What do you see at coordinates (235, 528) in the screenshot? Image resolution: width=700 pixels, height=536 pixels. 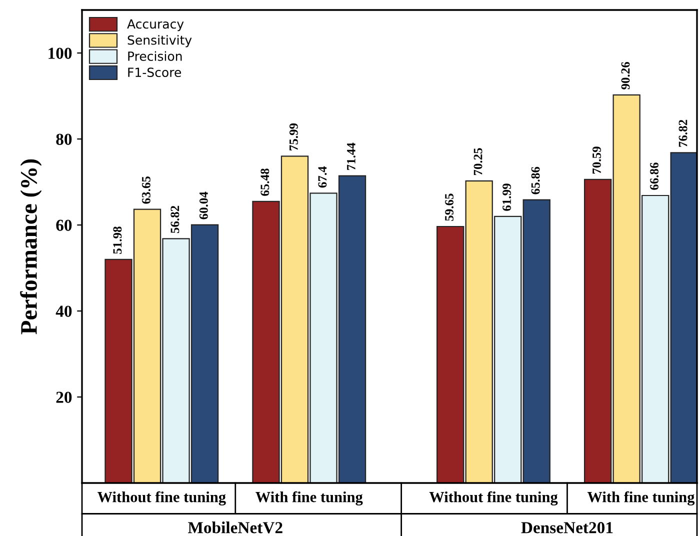 I see `text: MobileNetV2` at bounding box center [235, 528].